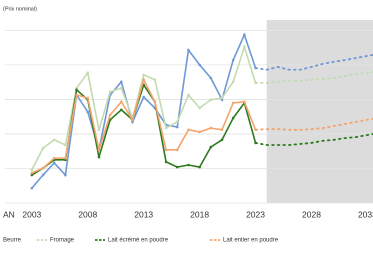 The height and width of the screenshot is (257, 373). Describe the element at coordinates (31, 214) in the screenshot. I see `x-tick-label: 2003` at that location.